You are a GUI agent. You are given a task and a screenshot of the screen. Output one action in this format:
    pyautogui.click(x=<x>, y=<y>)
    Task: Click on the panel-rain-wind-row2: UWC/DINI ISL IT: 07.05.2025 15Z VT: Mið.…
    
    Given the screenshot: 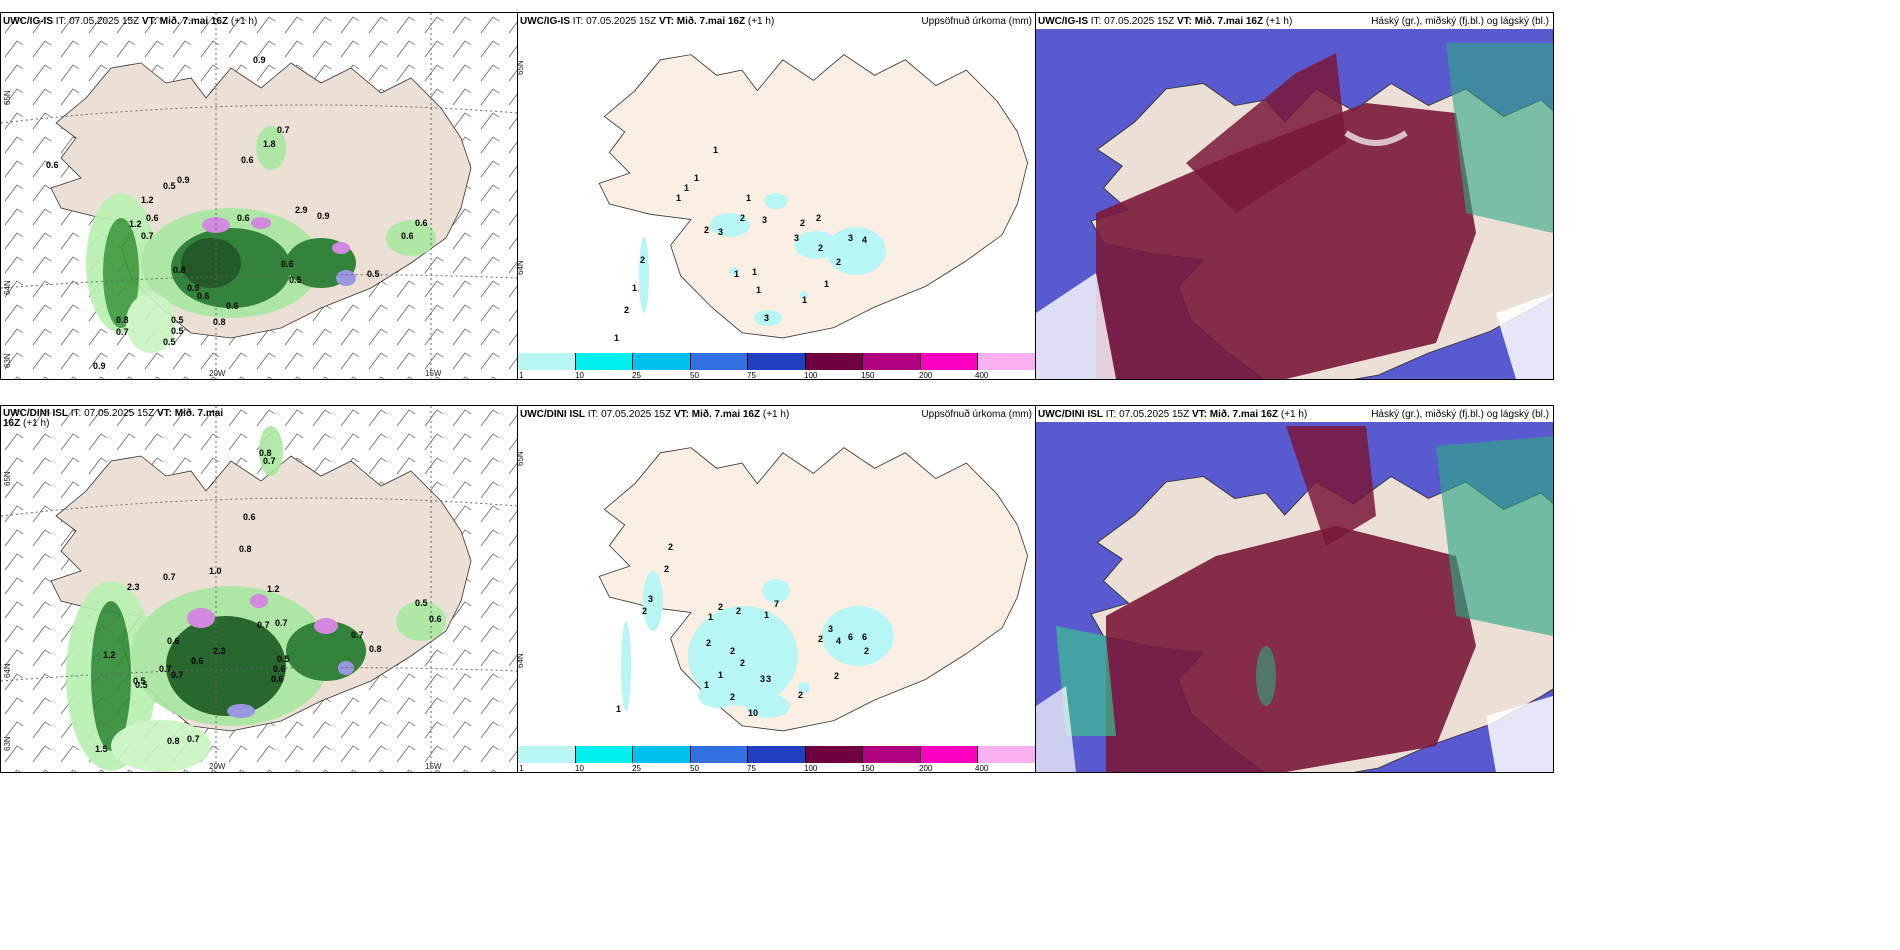 What is the action you would take?
    pyautogui.click(x=259, y=589)
    